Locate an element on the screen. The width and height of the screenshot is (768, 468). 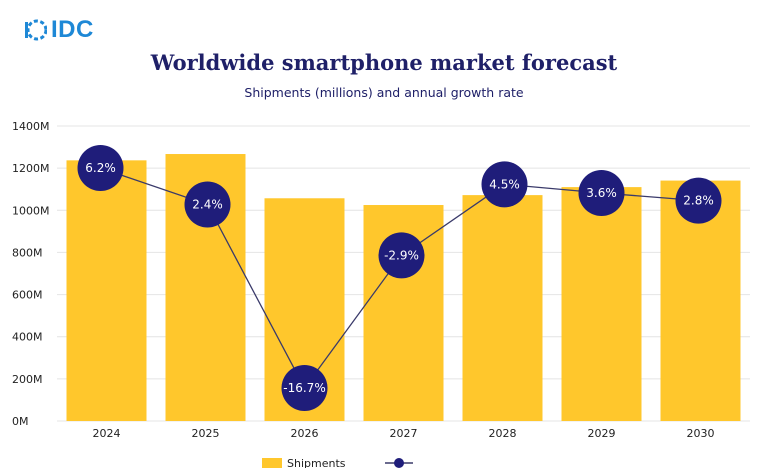
x-tick-label: 2024 is located at coordinates (107, 433).